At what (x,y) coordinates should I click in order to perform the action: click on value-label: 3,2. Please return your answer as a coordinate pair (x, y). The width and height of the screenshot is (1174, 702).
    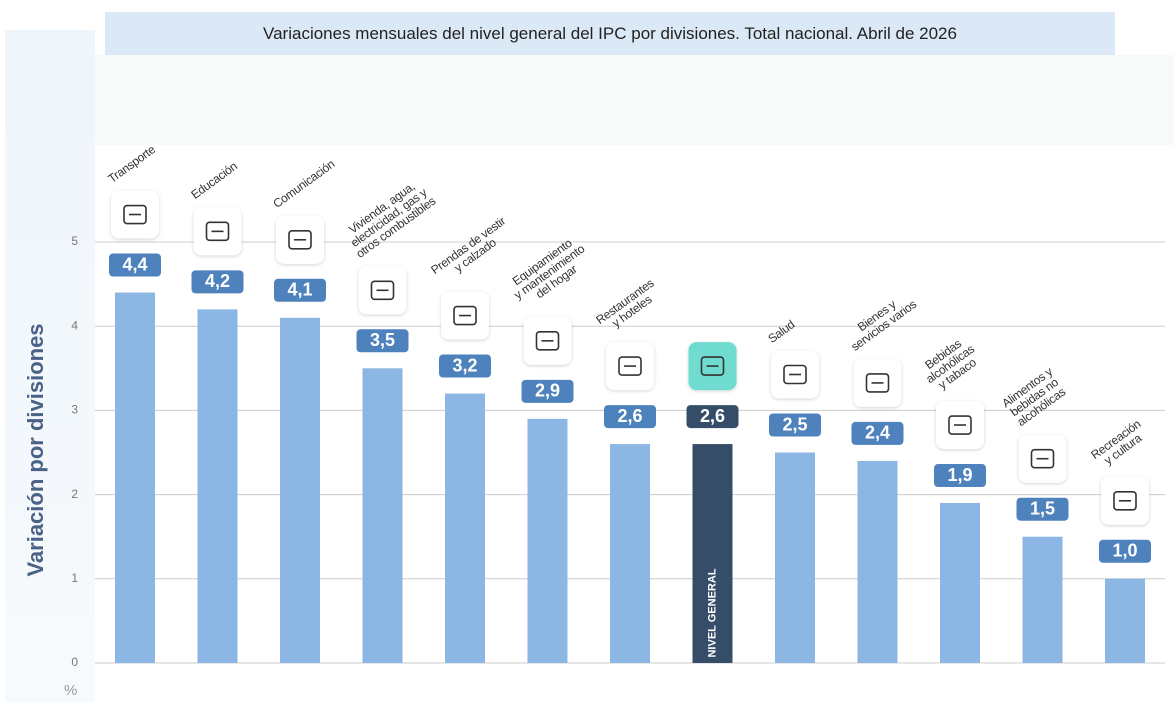
    Looking at the image, I should click on (464, 365).